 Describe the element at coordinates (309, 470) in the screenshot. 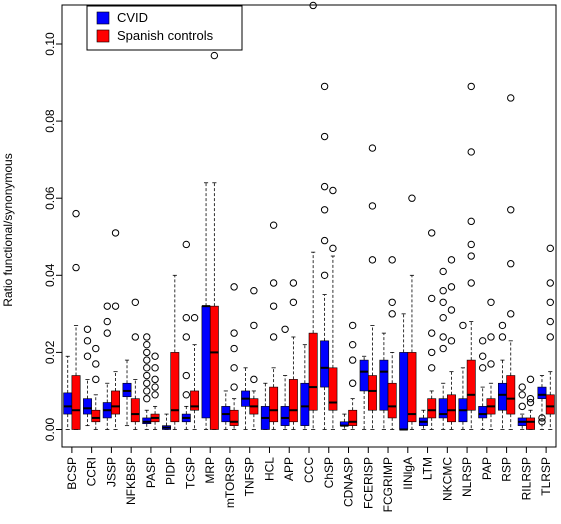

I see `x-tick-label: CCC` at that location.